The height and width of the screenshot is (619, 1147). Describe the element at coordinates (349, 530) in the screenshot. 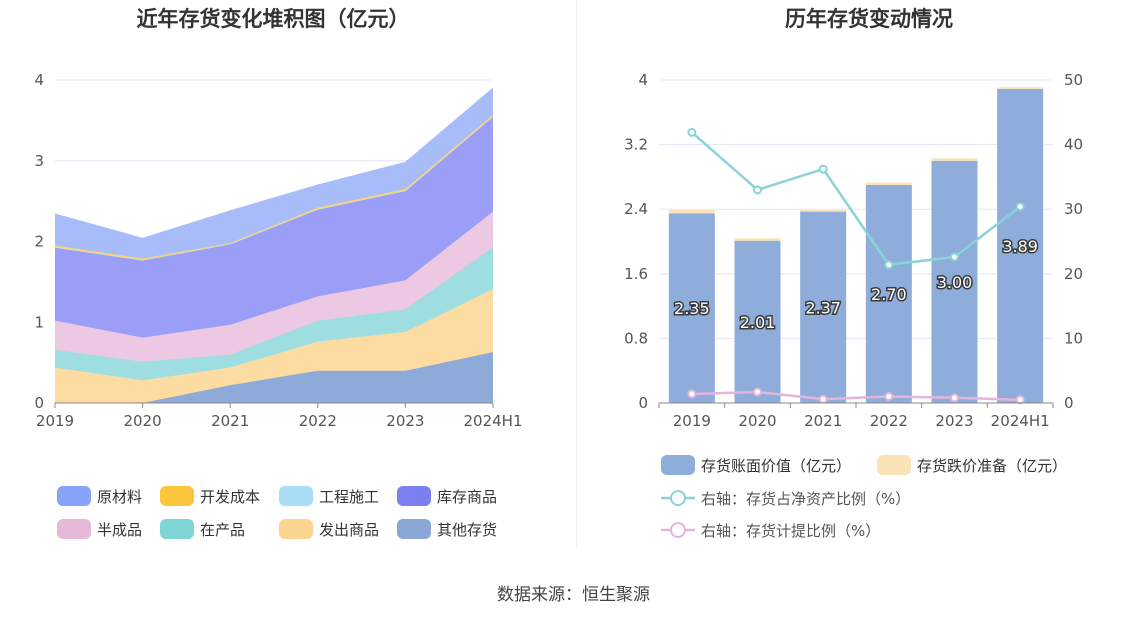

I see `legend-label: 发出商品` at that location.